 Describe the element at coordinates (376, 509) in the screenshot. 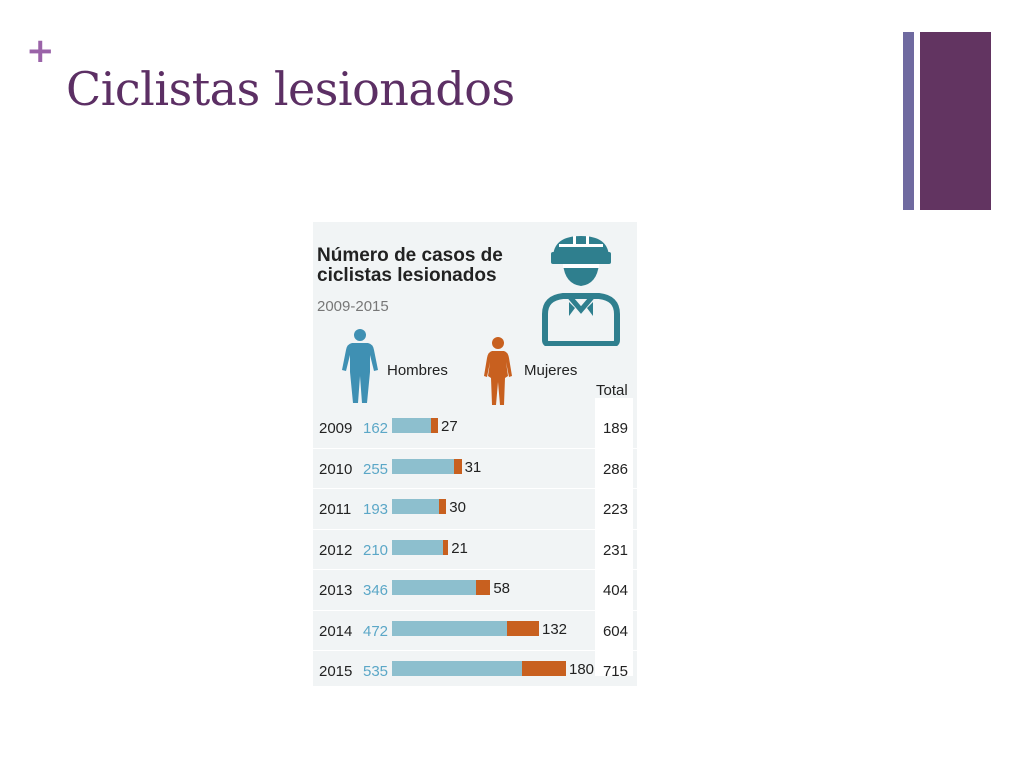

I see `hombres-value-label: 193` at that location.